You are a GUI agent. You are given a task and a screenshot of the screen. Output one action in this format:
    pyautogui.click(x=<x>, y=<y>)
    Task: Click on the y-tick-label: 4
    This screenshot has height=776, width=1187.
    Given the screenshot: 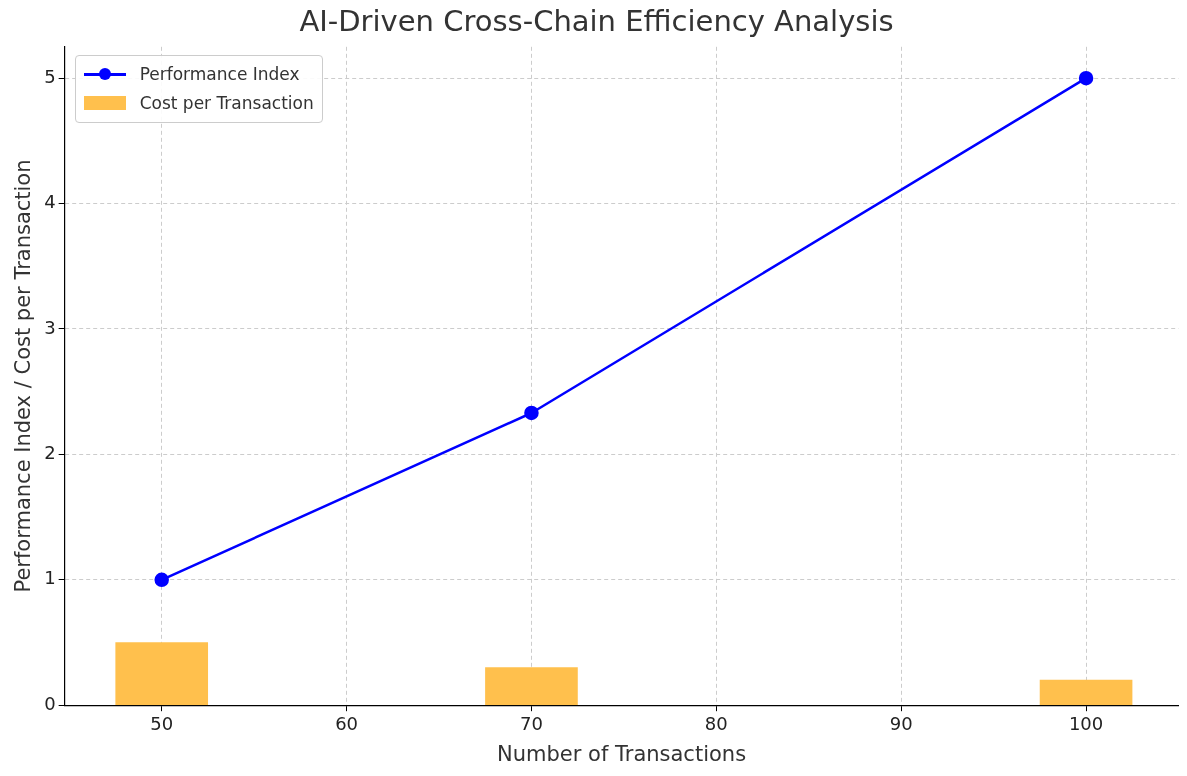 What is the action you would take?
    pyautogui.click(x=50, y=202)
    